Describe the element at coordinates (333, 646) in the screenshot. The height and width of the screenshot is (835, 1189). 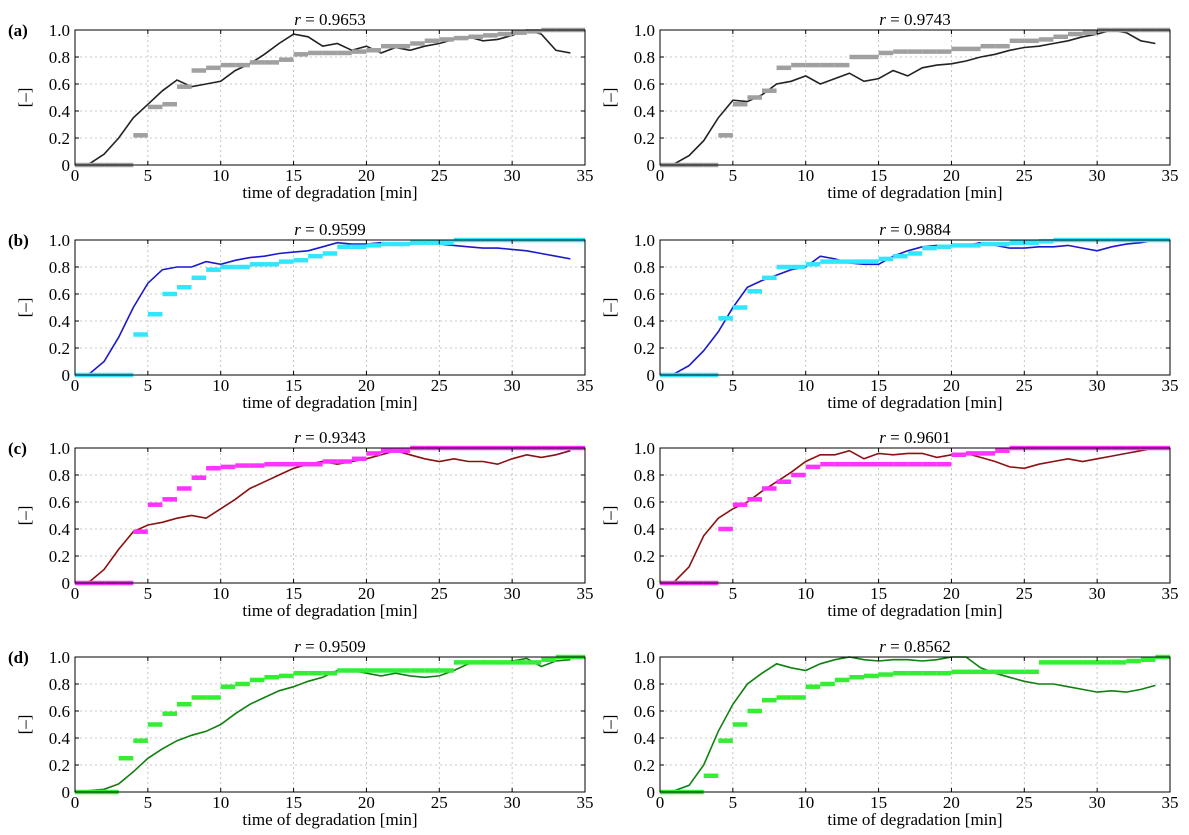
I see `title-value: = 0.9509` at that location.